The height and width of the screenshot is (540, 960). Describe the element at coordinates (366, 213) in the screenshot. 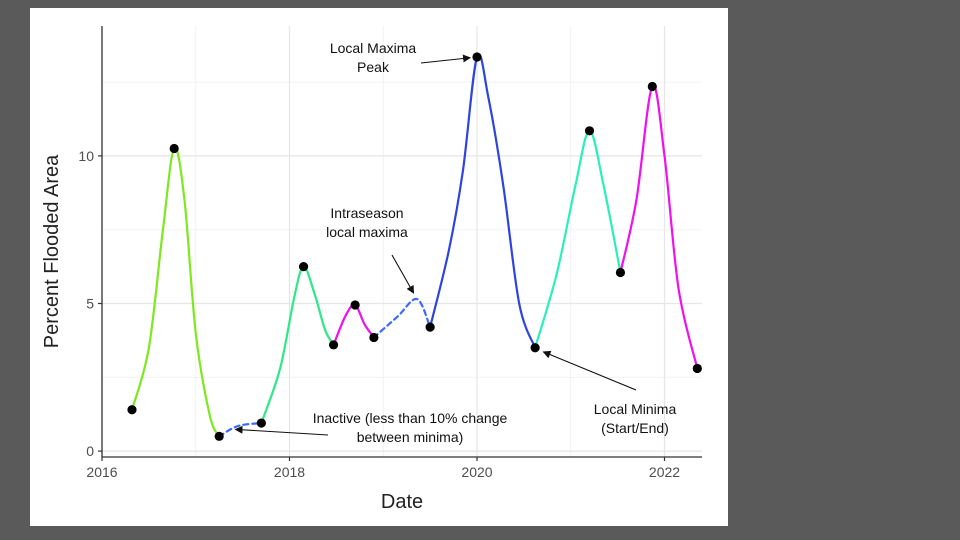

I see `annotation-1-line-0: Intraseason` at that location.